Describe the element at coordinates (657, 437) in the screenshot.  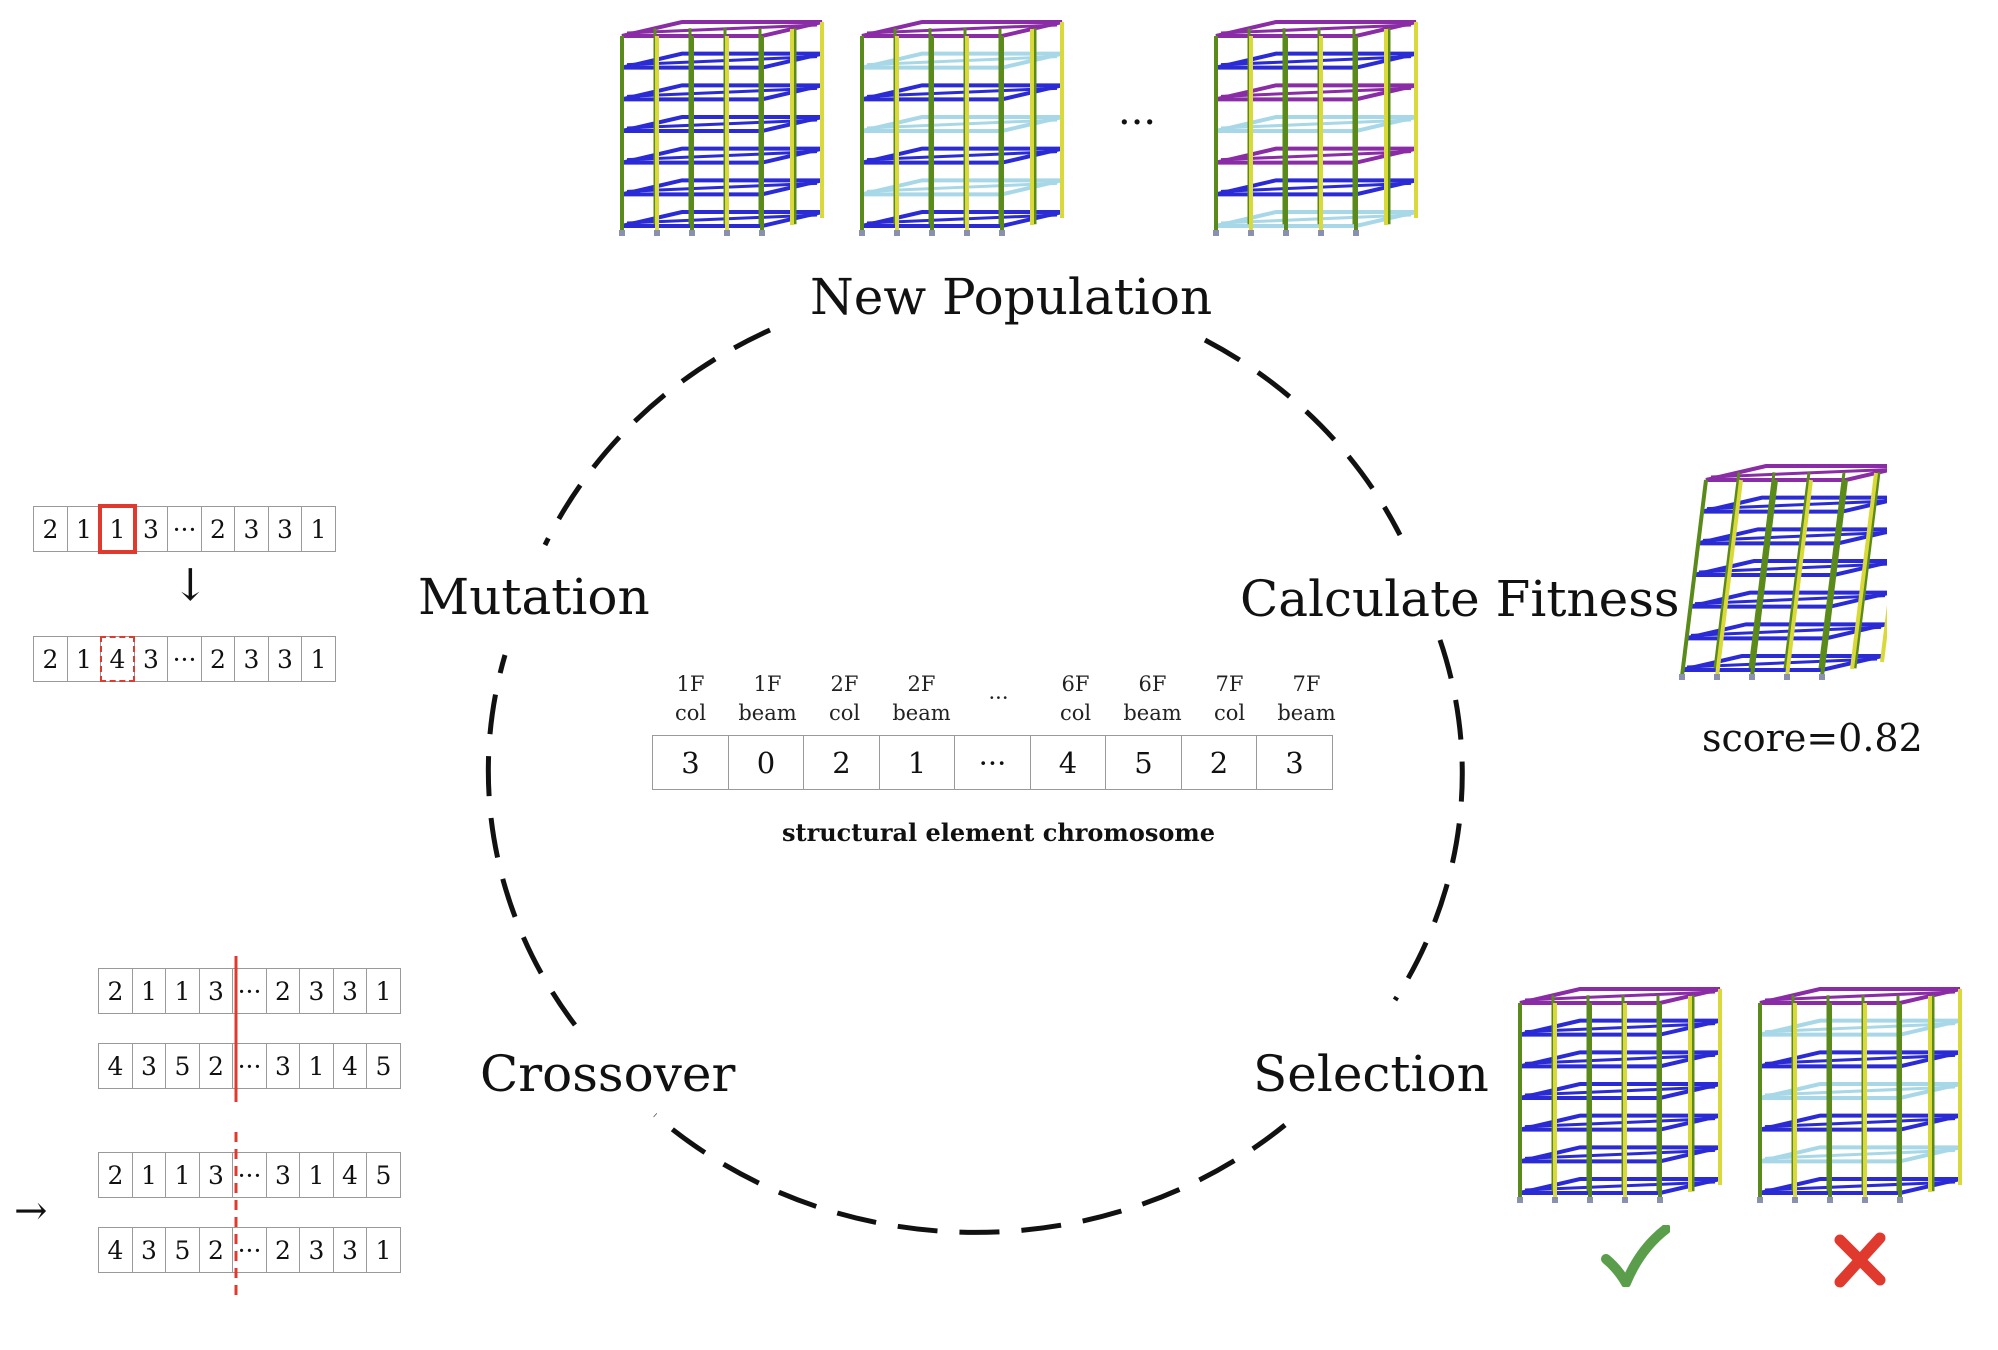
I see `cycle-arc-top-left` at that location.